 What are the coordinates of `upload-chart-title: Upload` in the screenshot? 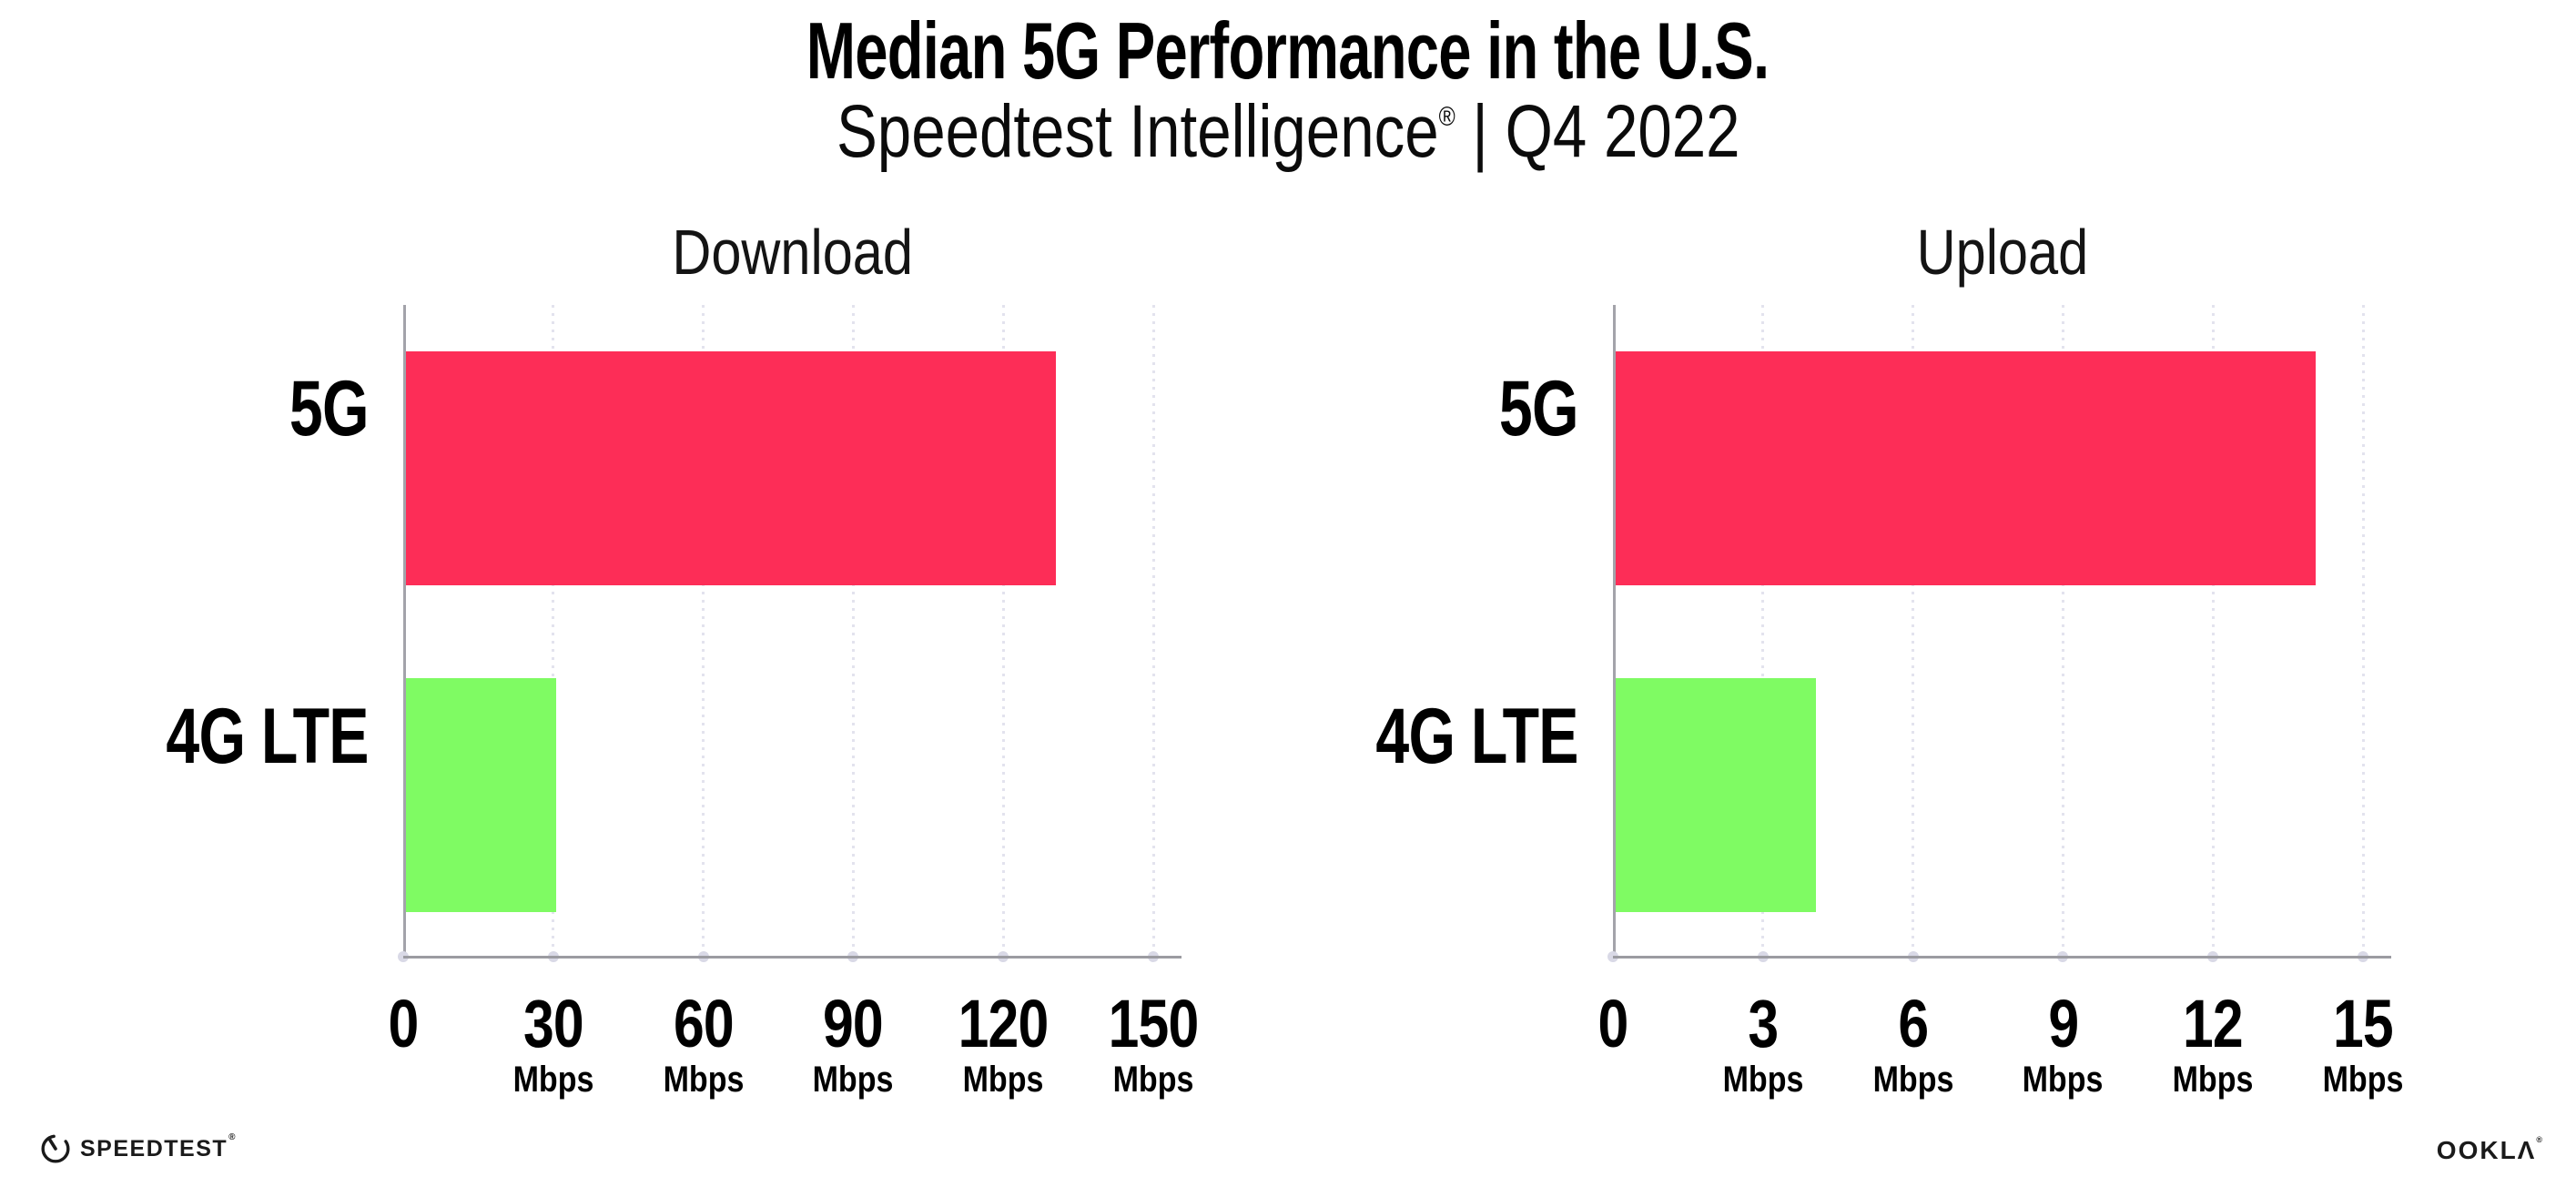 It's located at (2002, 252).